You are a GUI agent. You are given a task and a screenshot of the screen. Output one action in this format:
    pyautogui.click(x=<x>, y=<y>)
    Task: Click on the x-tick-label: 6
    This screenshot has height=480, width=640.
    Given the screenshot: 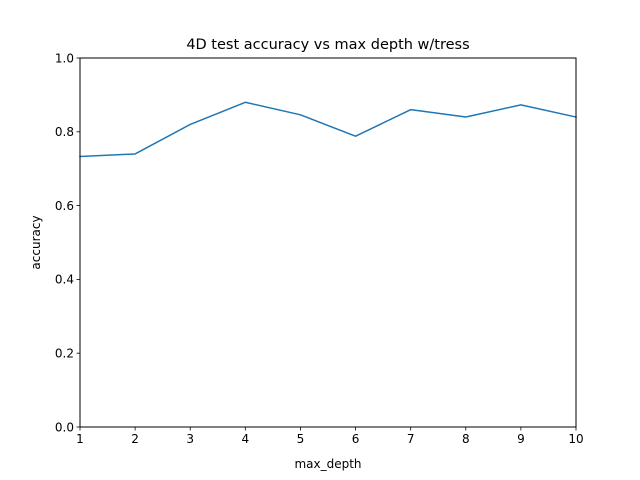 What is the action you would take?
    pyautogui.click(x=356, y=439)
    